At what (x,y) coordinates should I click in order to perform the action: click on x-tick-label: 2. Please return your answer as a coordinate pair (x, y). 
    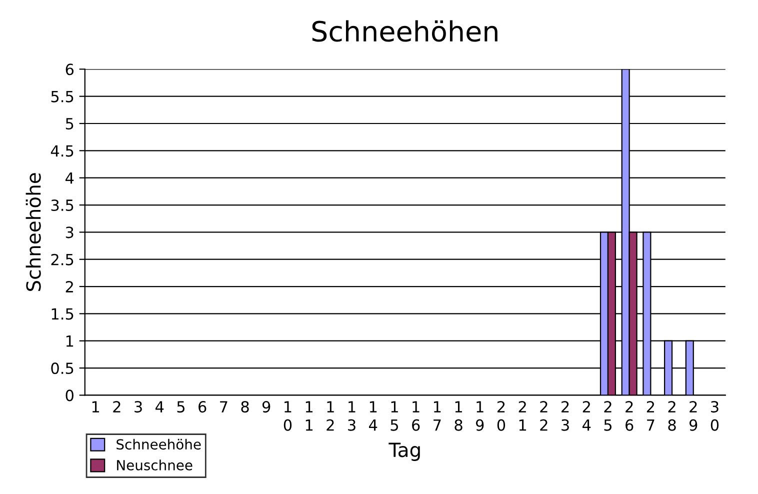
    Looking at the image, I should click on (116, 406).